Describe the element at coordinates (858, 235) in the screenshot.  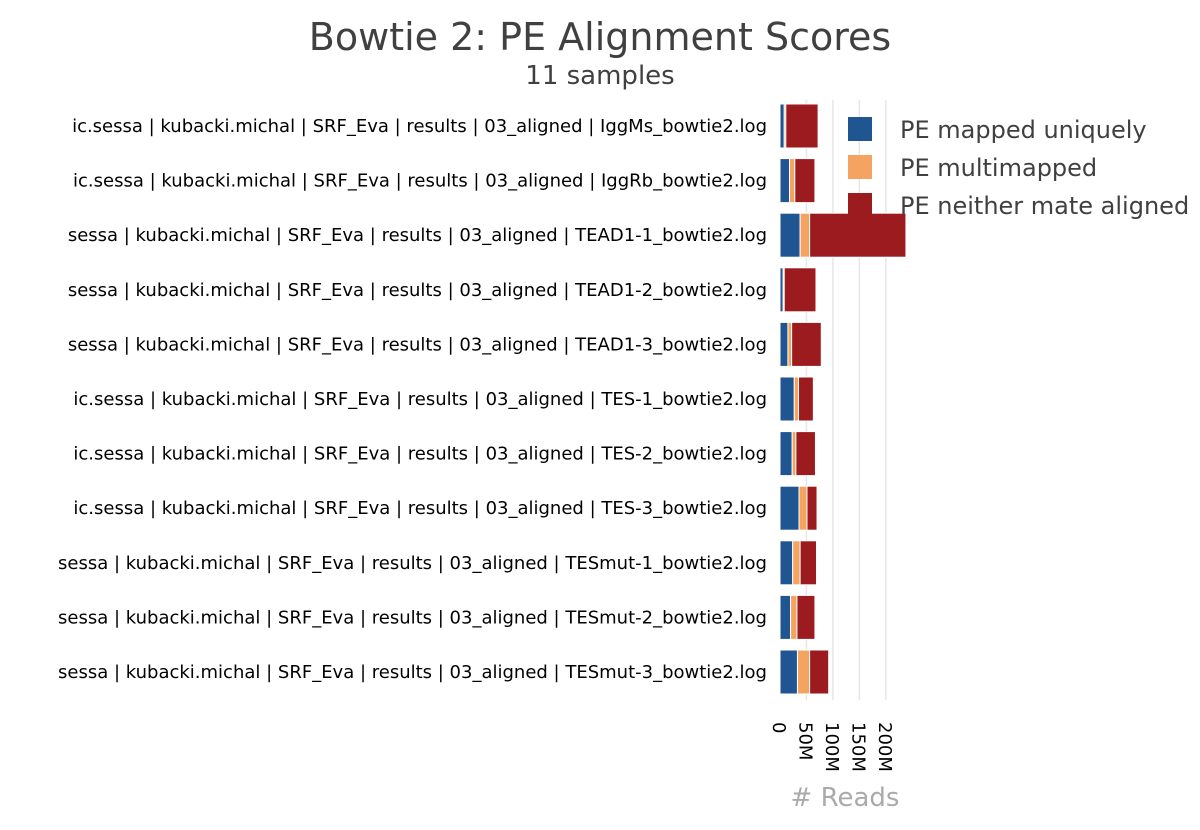
I see `bar-segment-3: PE neither mate aligned: 182000000` at that location.